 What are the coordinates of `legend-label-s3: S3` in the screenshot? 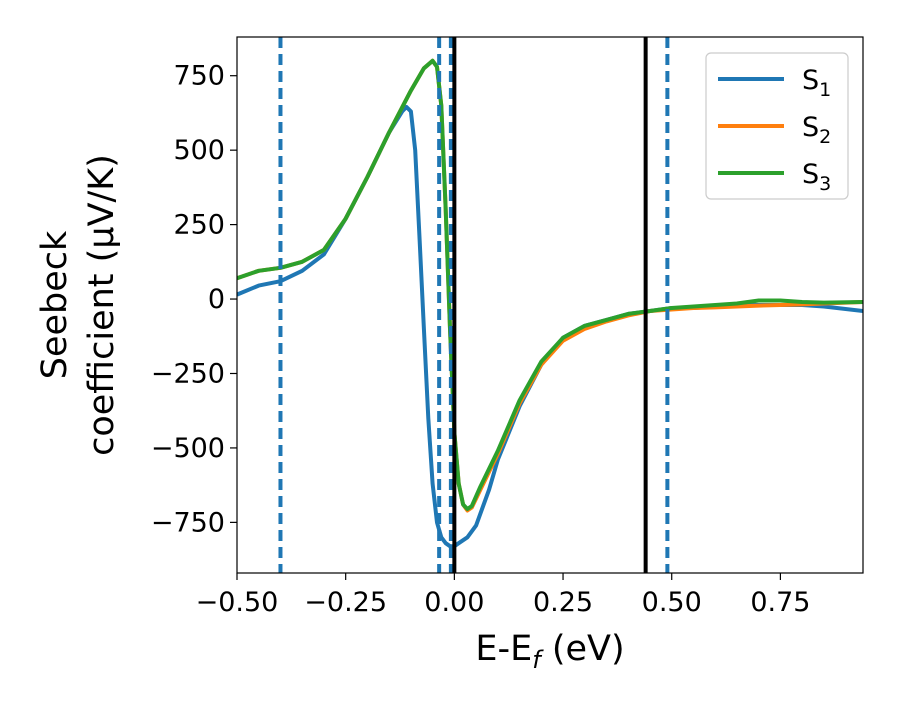 It's located at (816, 177).